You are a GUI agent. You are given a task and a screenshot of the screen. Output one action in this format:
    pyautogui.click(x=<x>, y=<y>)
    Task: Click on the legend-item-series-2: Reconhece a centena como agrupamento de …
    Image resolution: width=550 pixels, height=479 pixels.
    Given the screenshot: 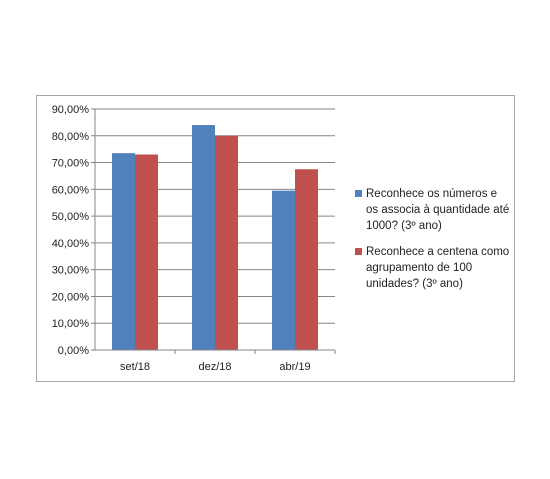 What is the action you would take?
    pyautogui.click(x=432, y=268)
    